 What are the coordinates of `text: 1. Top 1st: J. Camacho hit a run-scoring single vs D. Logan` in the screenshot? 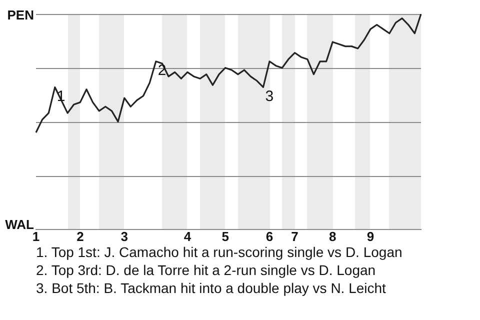 It's located at (219, 252).